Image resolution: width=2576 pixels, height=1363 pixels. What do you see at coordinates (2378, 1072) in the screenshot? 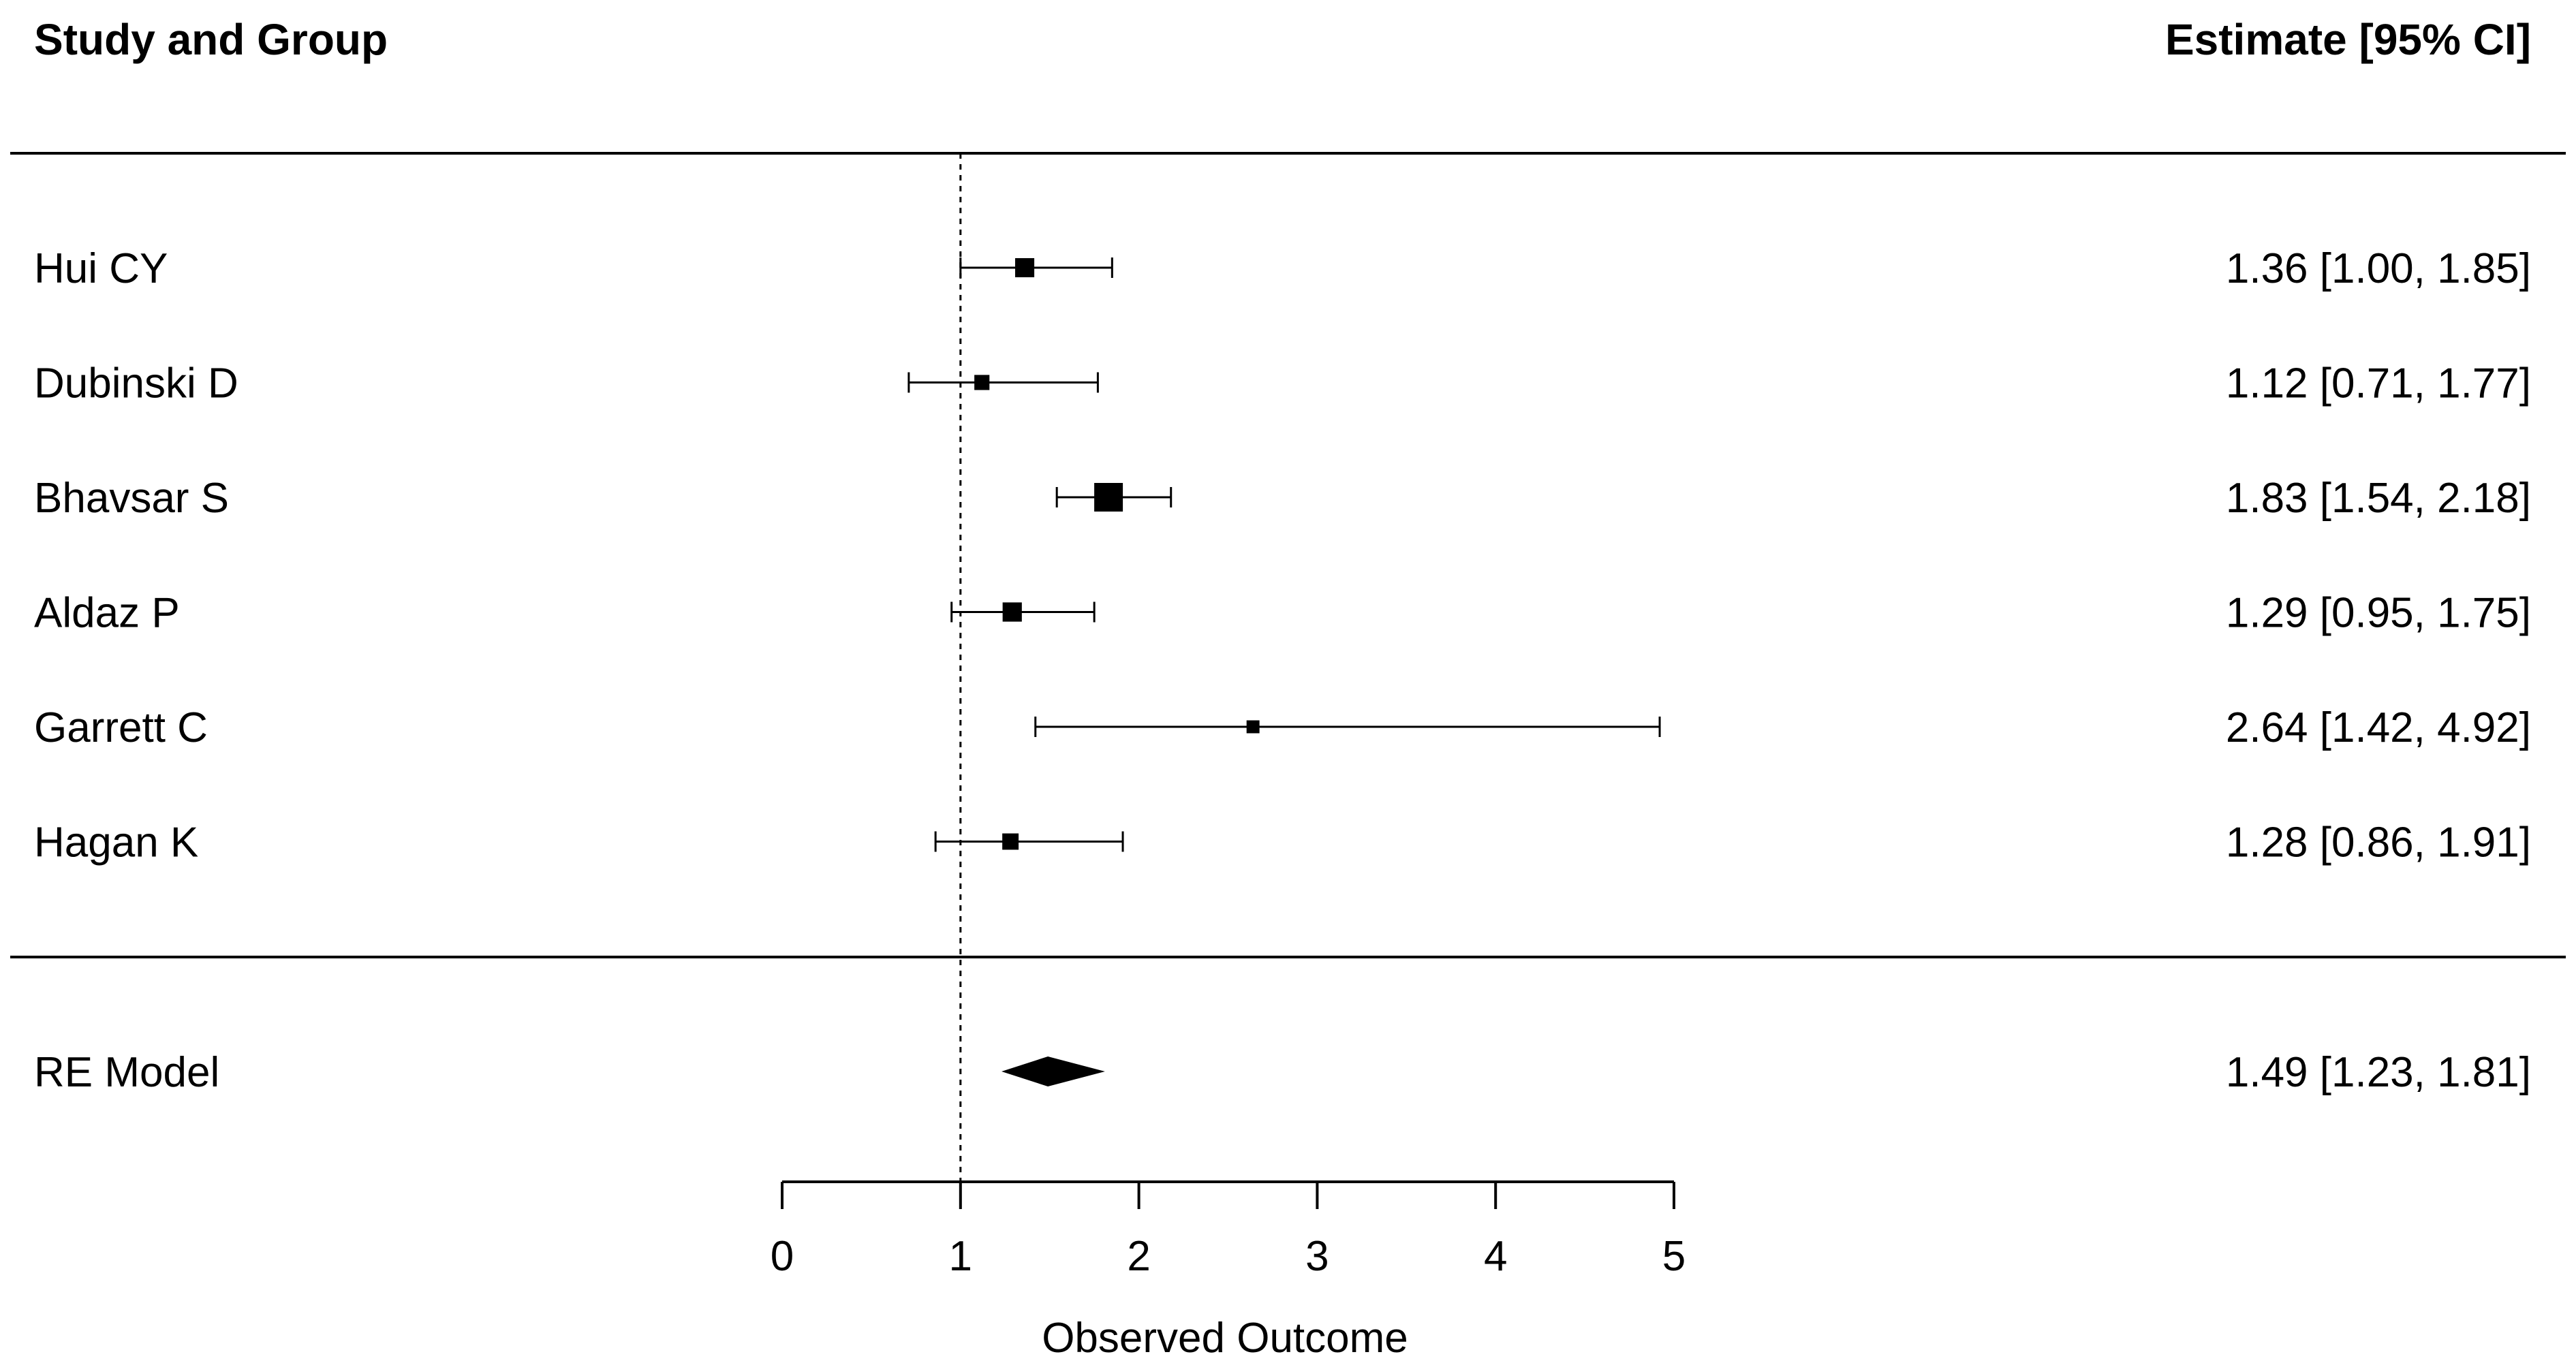
I see `summary-estimate-text: 1.49 [1.23, 1.81]` at bounding box center [2378, 1072].